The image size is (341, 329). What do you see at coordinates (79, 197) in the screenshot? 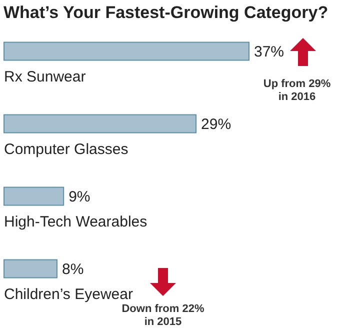
I see `data-label: 9%` at bounding box center [79, 197].